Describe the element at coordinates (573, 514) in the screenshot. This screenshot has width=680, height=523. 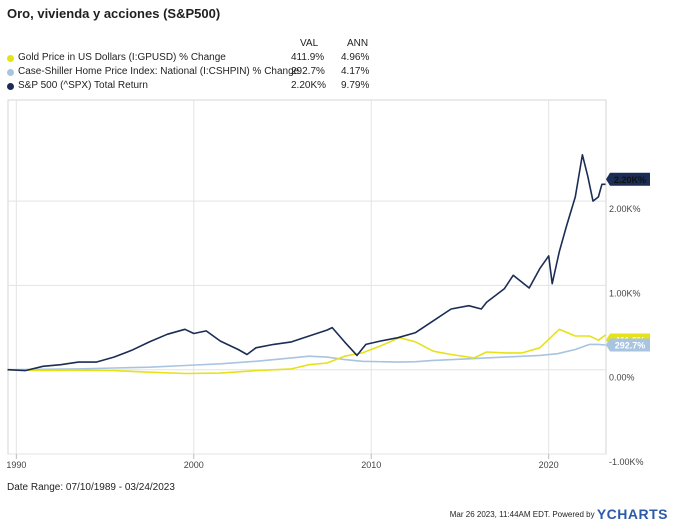
I see `powered-by: Powered by` at that location.